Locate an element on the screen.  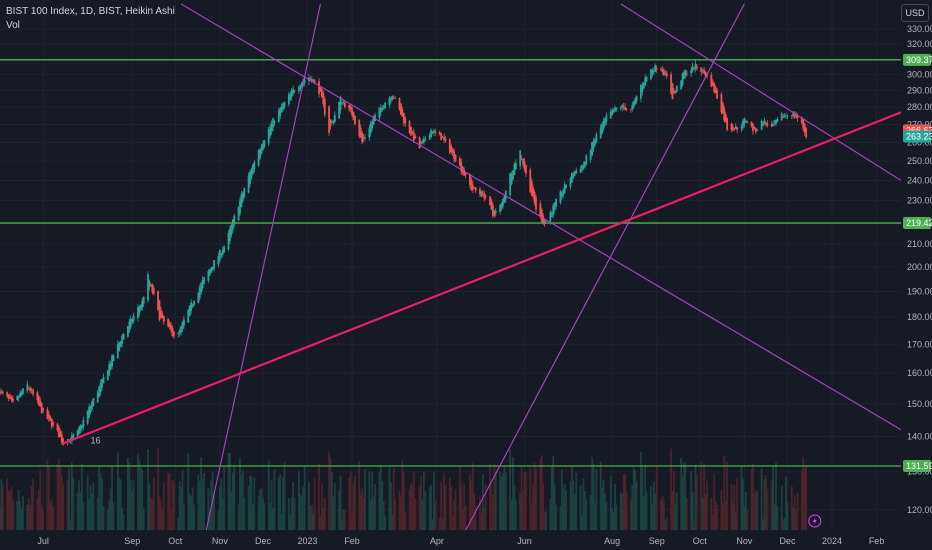
volume-label: Vol is located at coordinates (13, 25).